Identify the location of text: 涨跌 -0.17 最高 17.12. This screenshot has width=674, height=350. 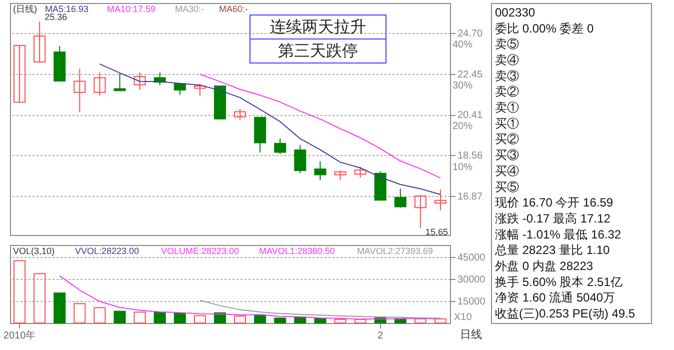
(553, 218).